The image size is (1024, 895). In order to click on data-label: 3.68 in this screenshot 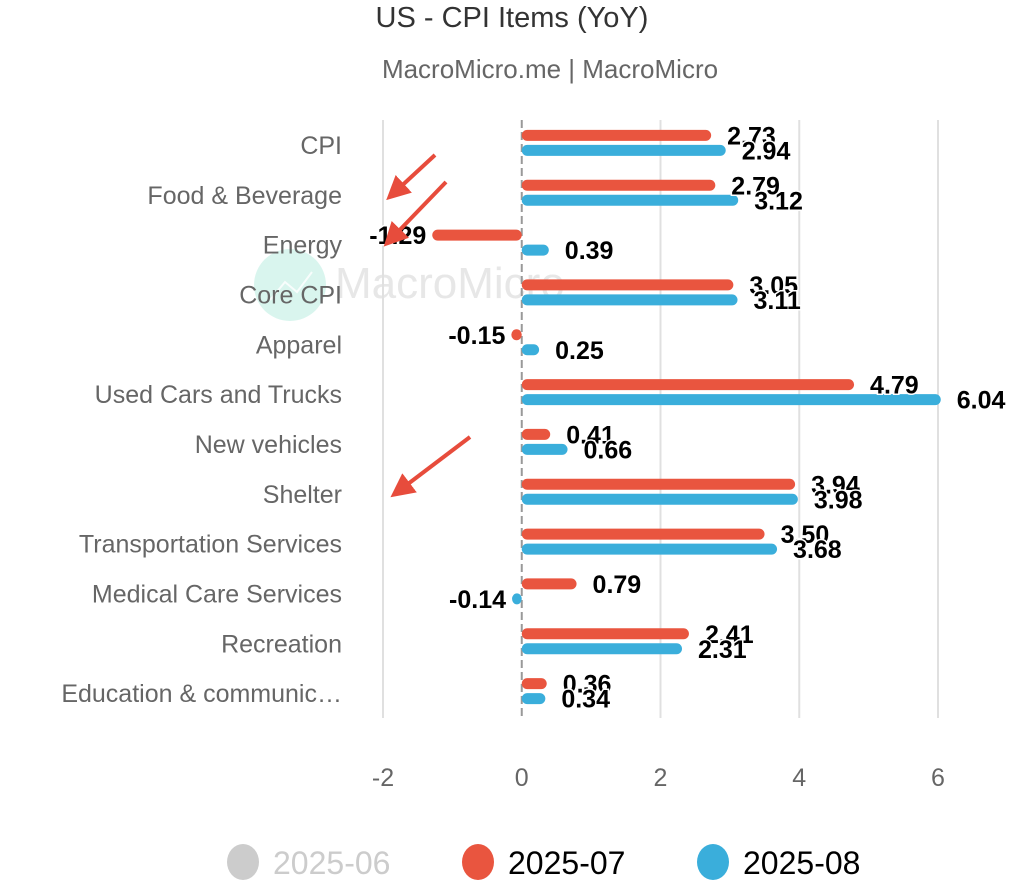, I will do `click(817, 550)`.